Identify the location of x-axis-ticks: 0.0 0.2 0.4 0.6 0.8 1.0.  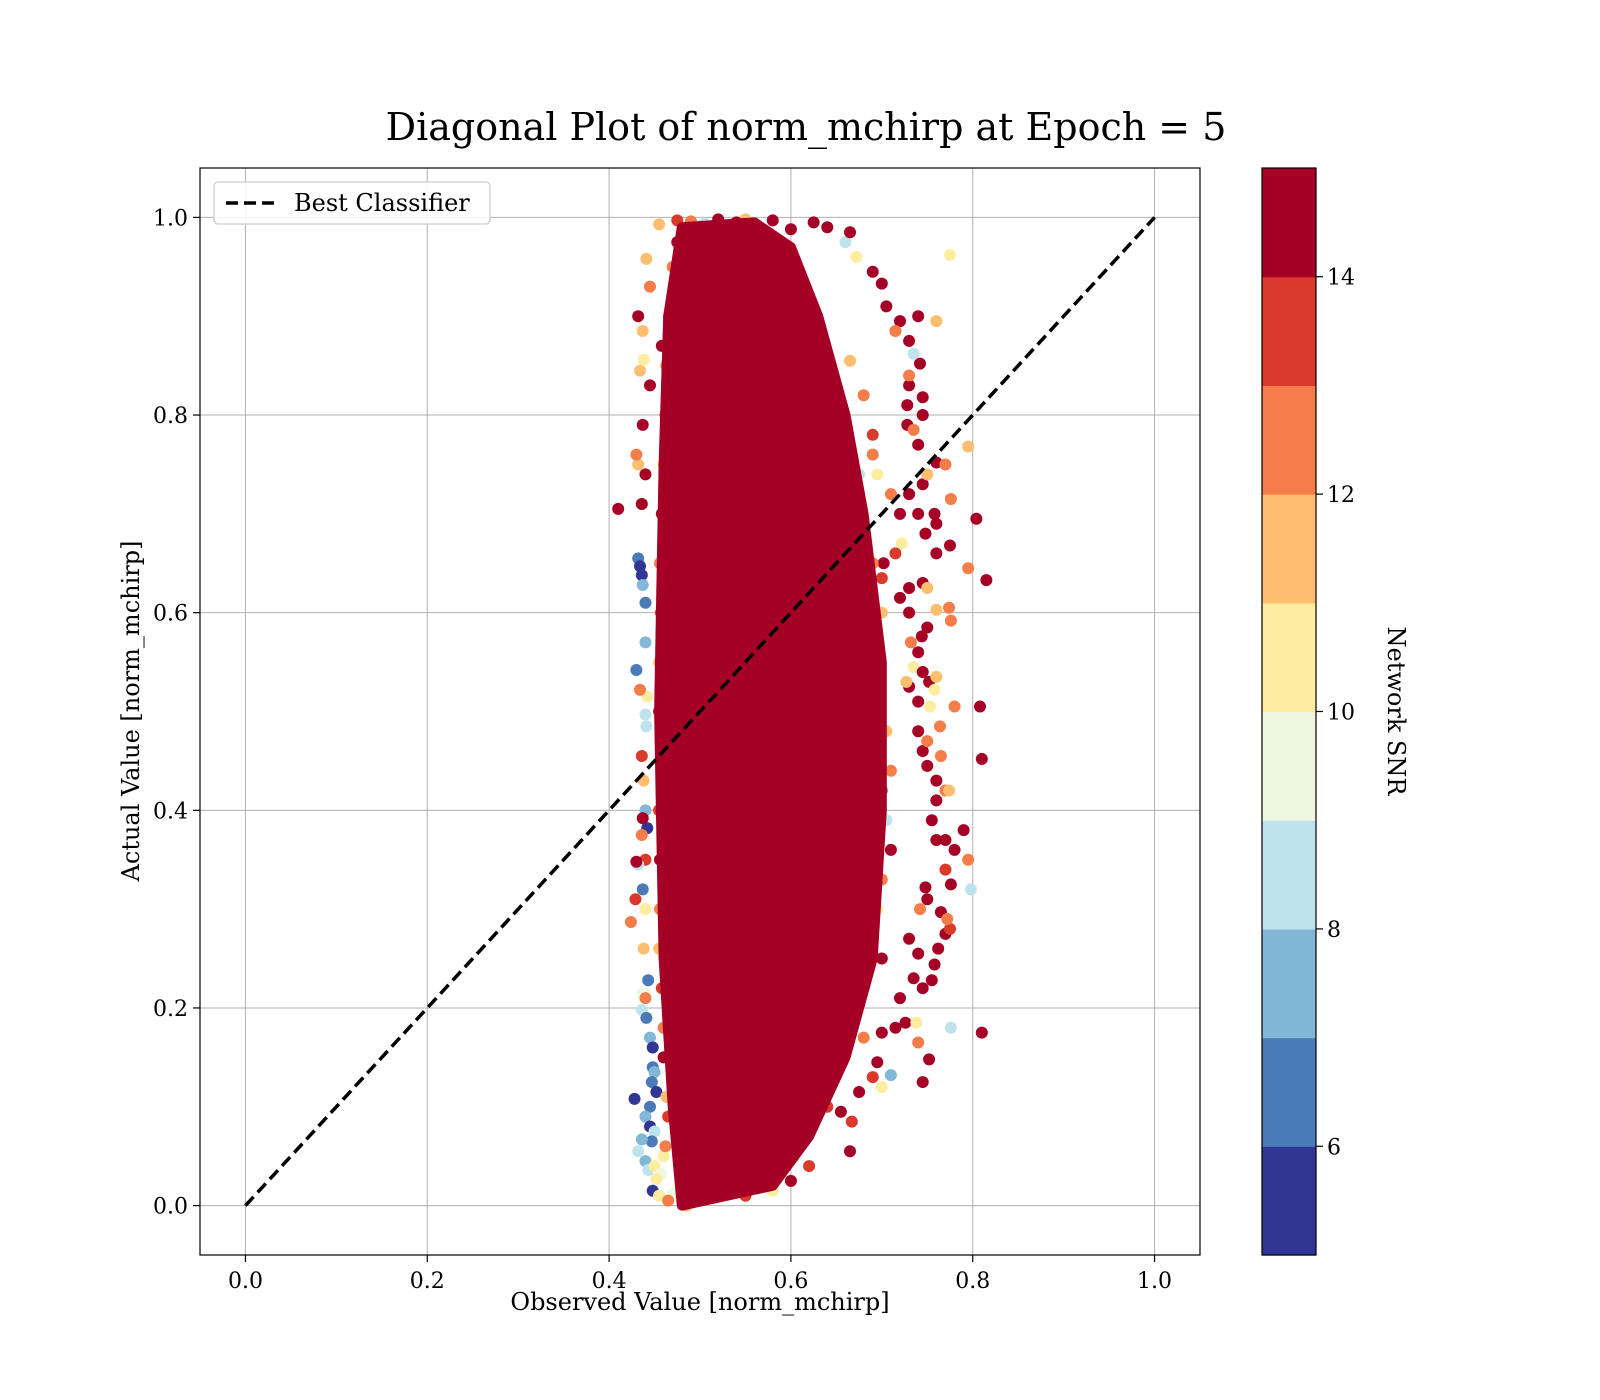
(700, 1274).